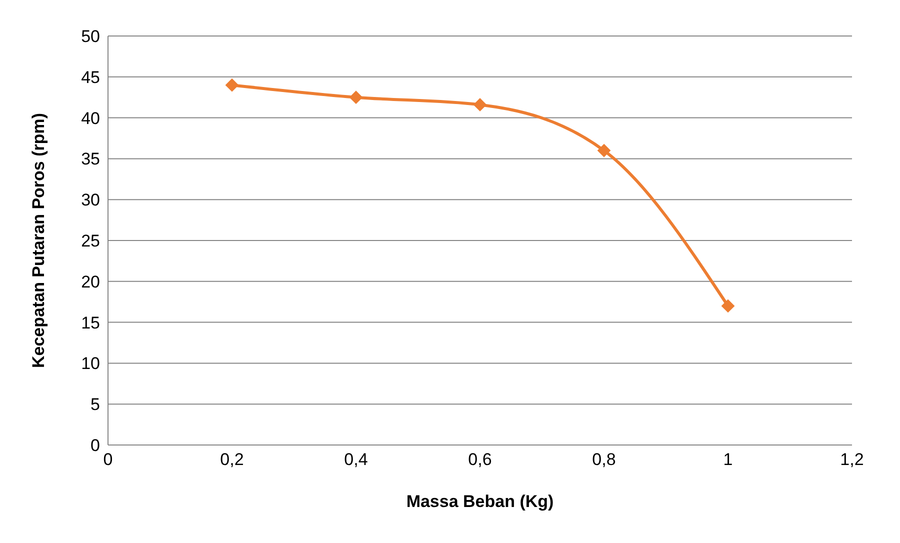 Image resolution: width=900 pixels, height=543 pixels. I want to click on y-tick-label: 40, so click(90, 118).